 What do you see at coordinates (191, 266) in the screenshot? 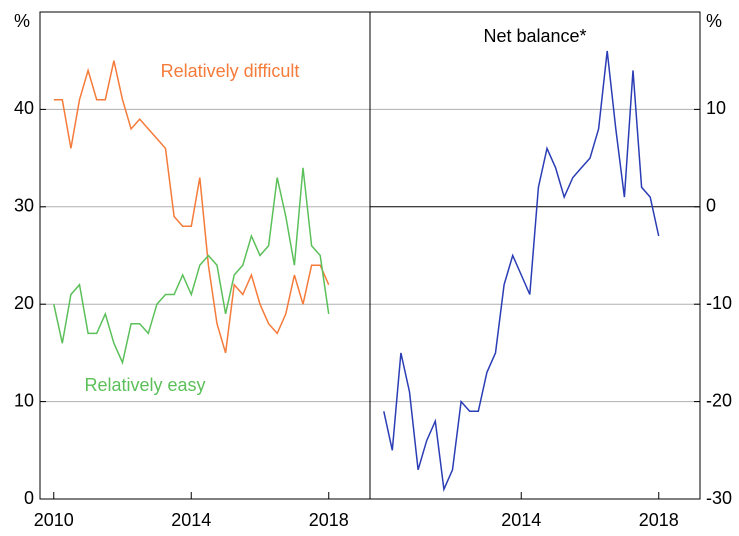
I see `series-line` at bounding box center [191, 266].